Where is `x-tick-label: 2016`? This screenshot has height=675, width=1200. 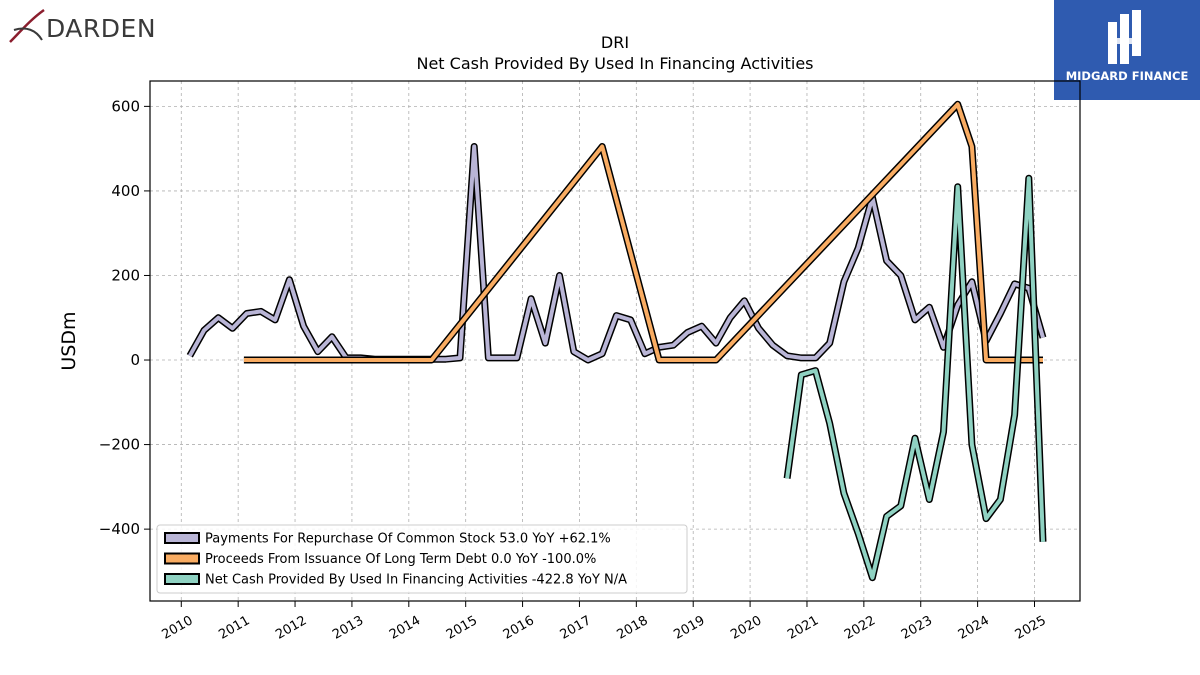
x-tick-label: 2016 is located at coordinates (519, 628).